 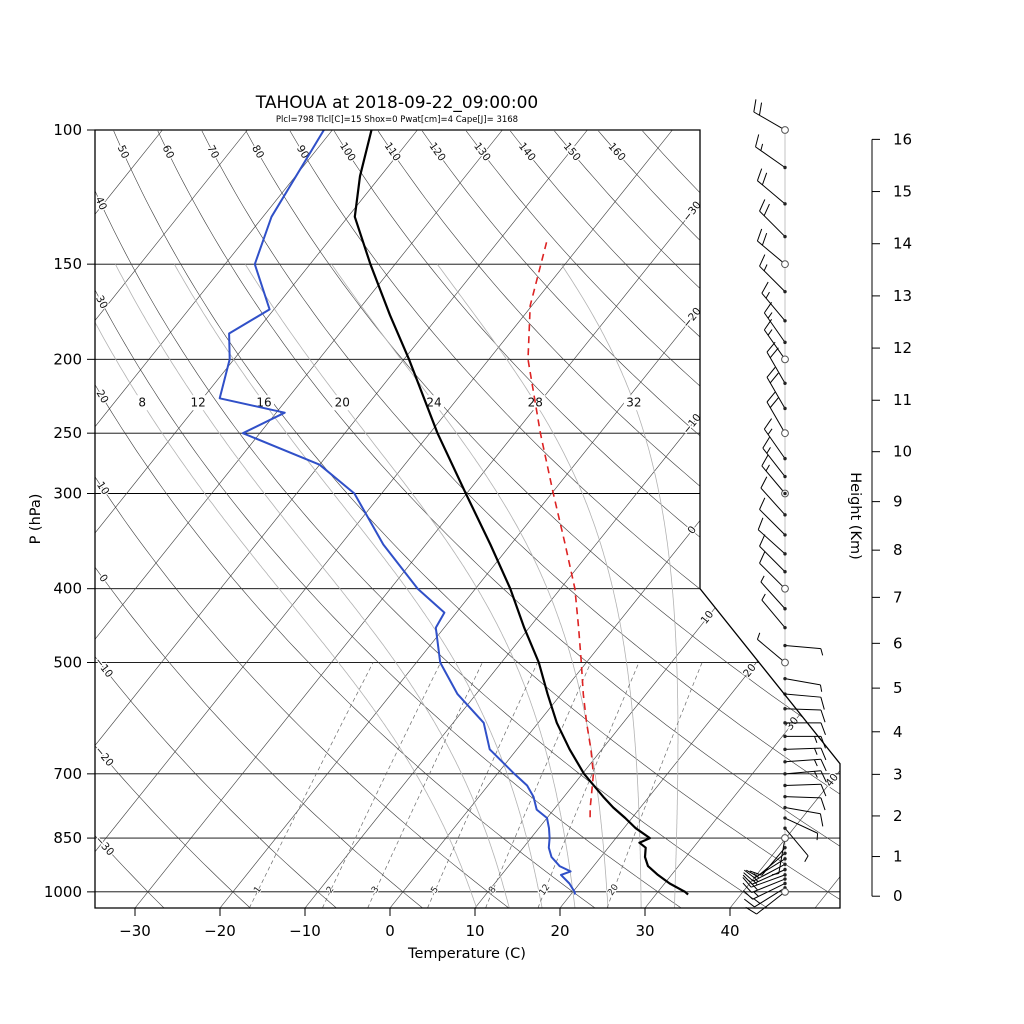 I want to click on chart-title: TAHOUA at 2018-09-22_09:00:00, so click(x=396, y=103).